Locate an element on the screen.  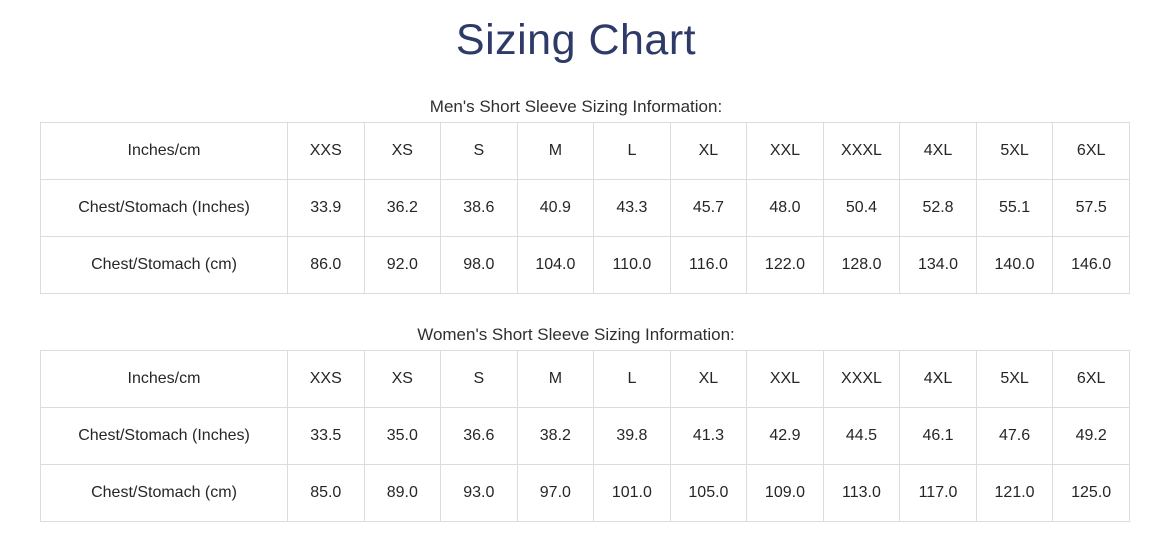
measurement-value-cell: 48.0 is located at coordinates (785, 208).